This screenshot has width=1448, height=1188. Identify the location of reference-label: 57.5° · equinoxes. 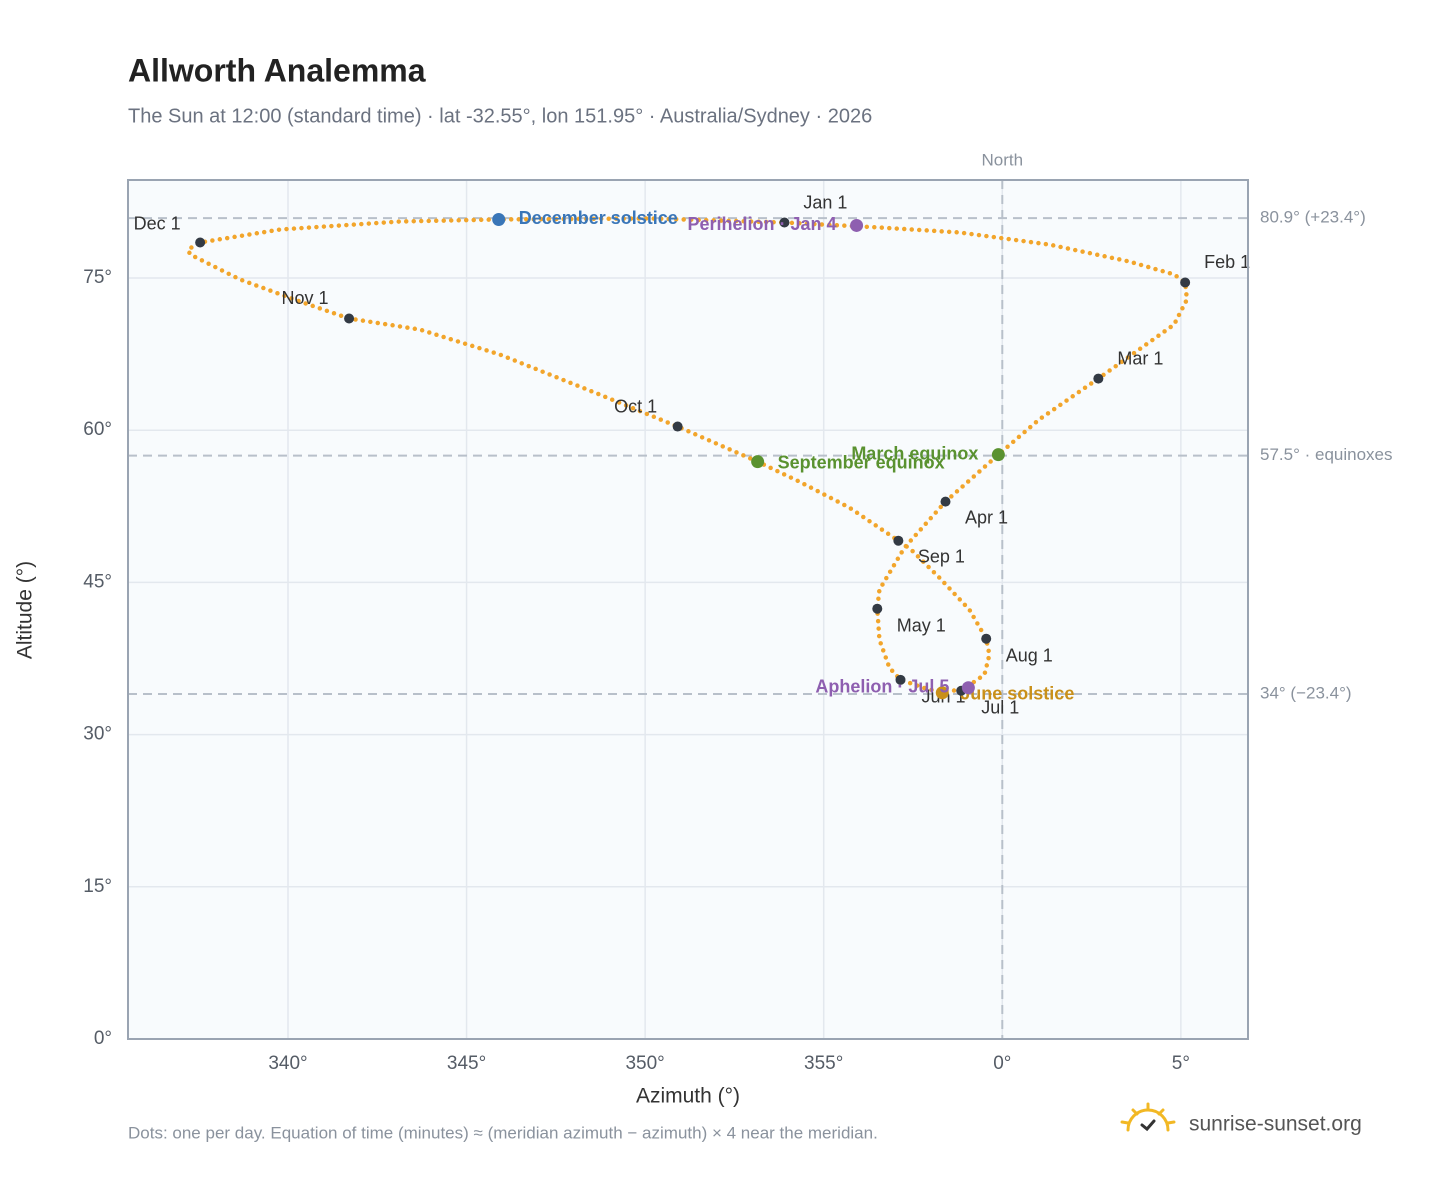
(1326, 454).